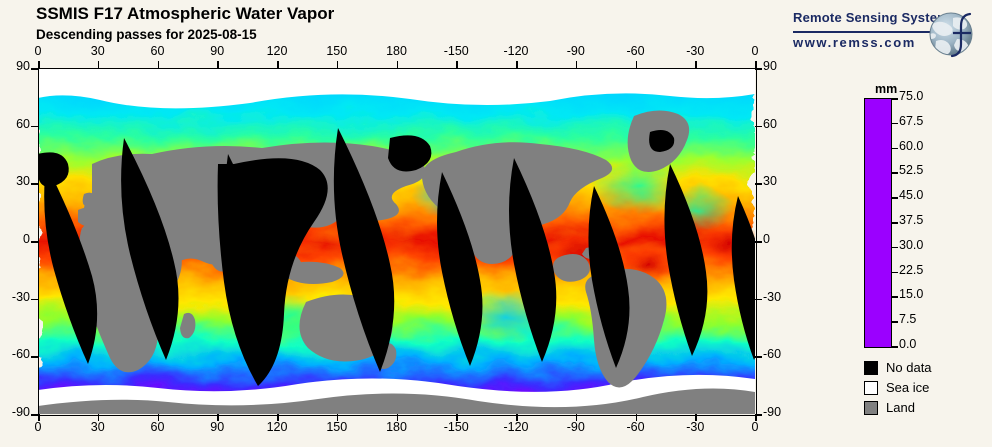 This screenshot has width=992, height=447. What do you see at coordinates (911, 244) in the screenshot?
I see `colorbar-tick-label: 30.0` at bounding box center [911, 244].